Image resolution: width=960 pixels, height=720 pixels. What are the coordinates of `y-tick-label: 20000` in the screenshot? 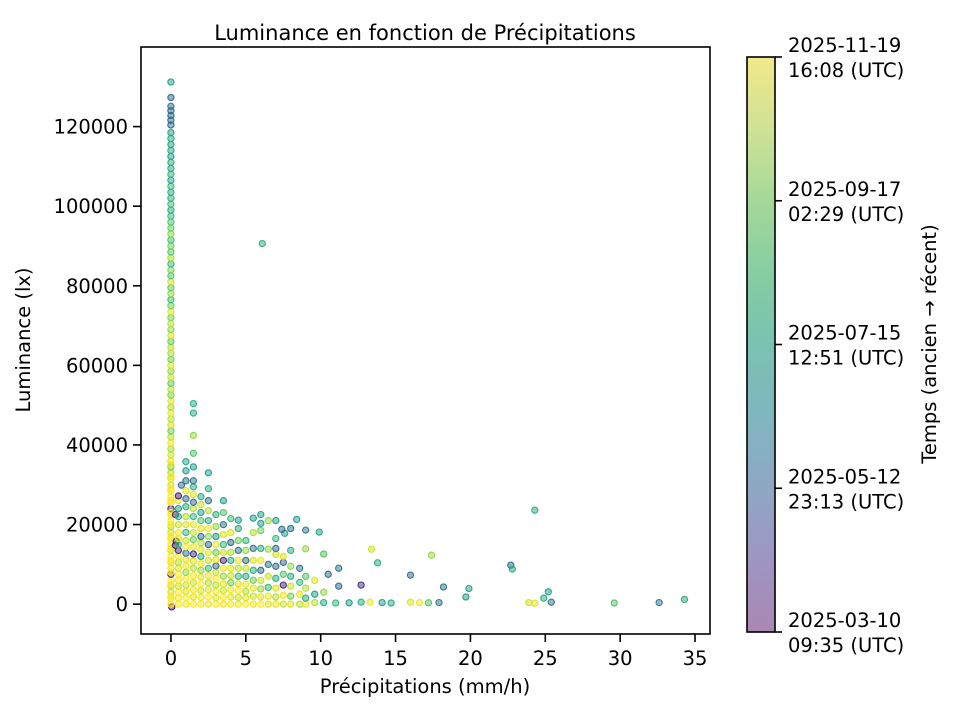 It's located at (97, 525).